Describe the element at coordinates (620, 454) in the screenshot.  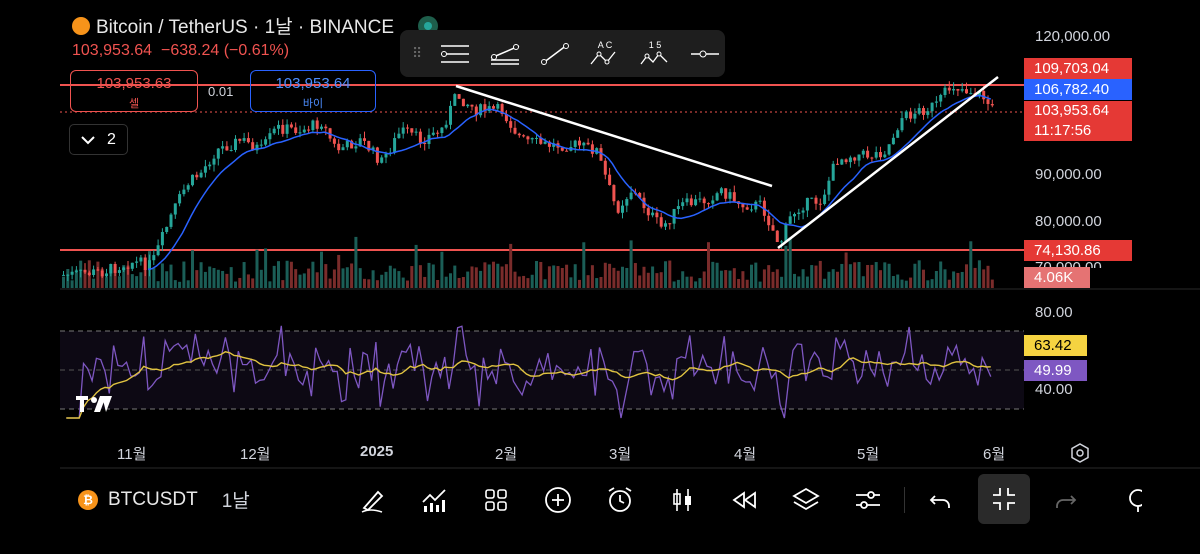
I see `time-tick: 3월` at that location.